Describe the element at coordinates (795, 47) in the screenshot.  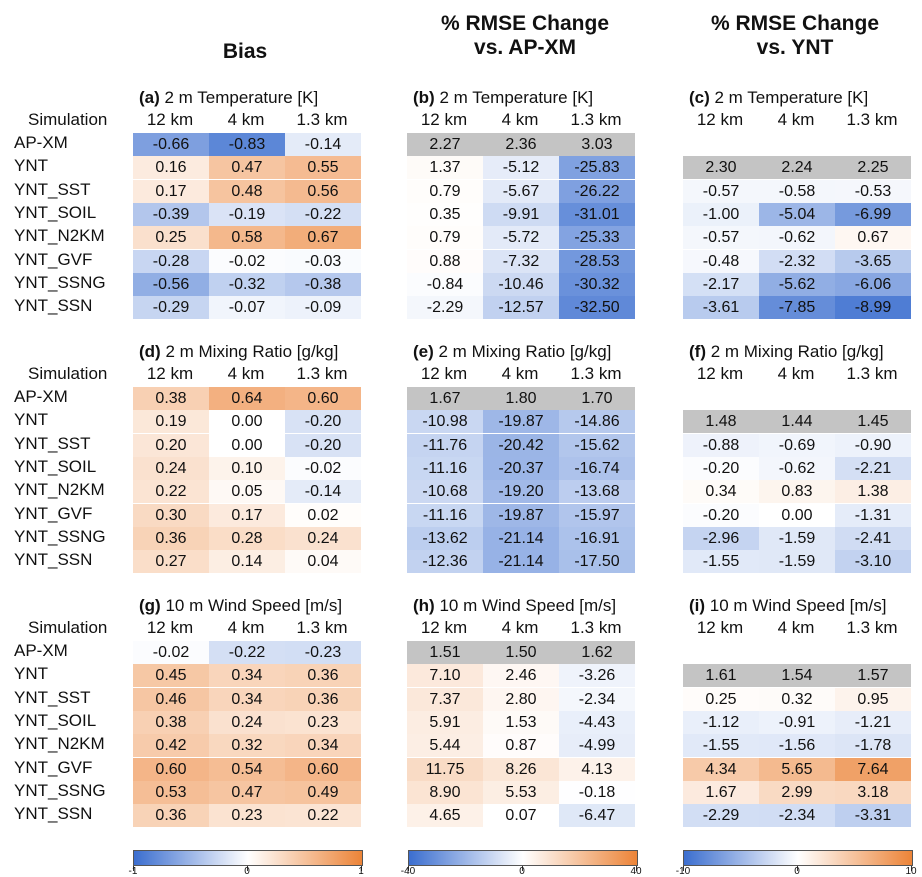
I see `rmse-ynt-title-line2: vs. YNT` at that location.